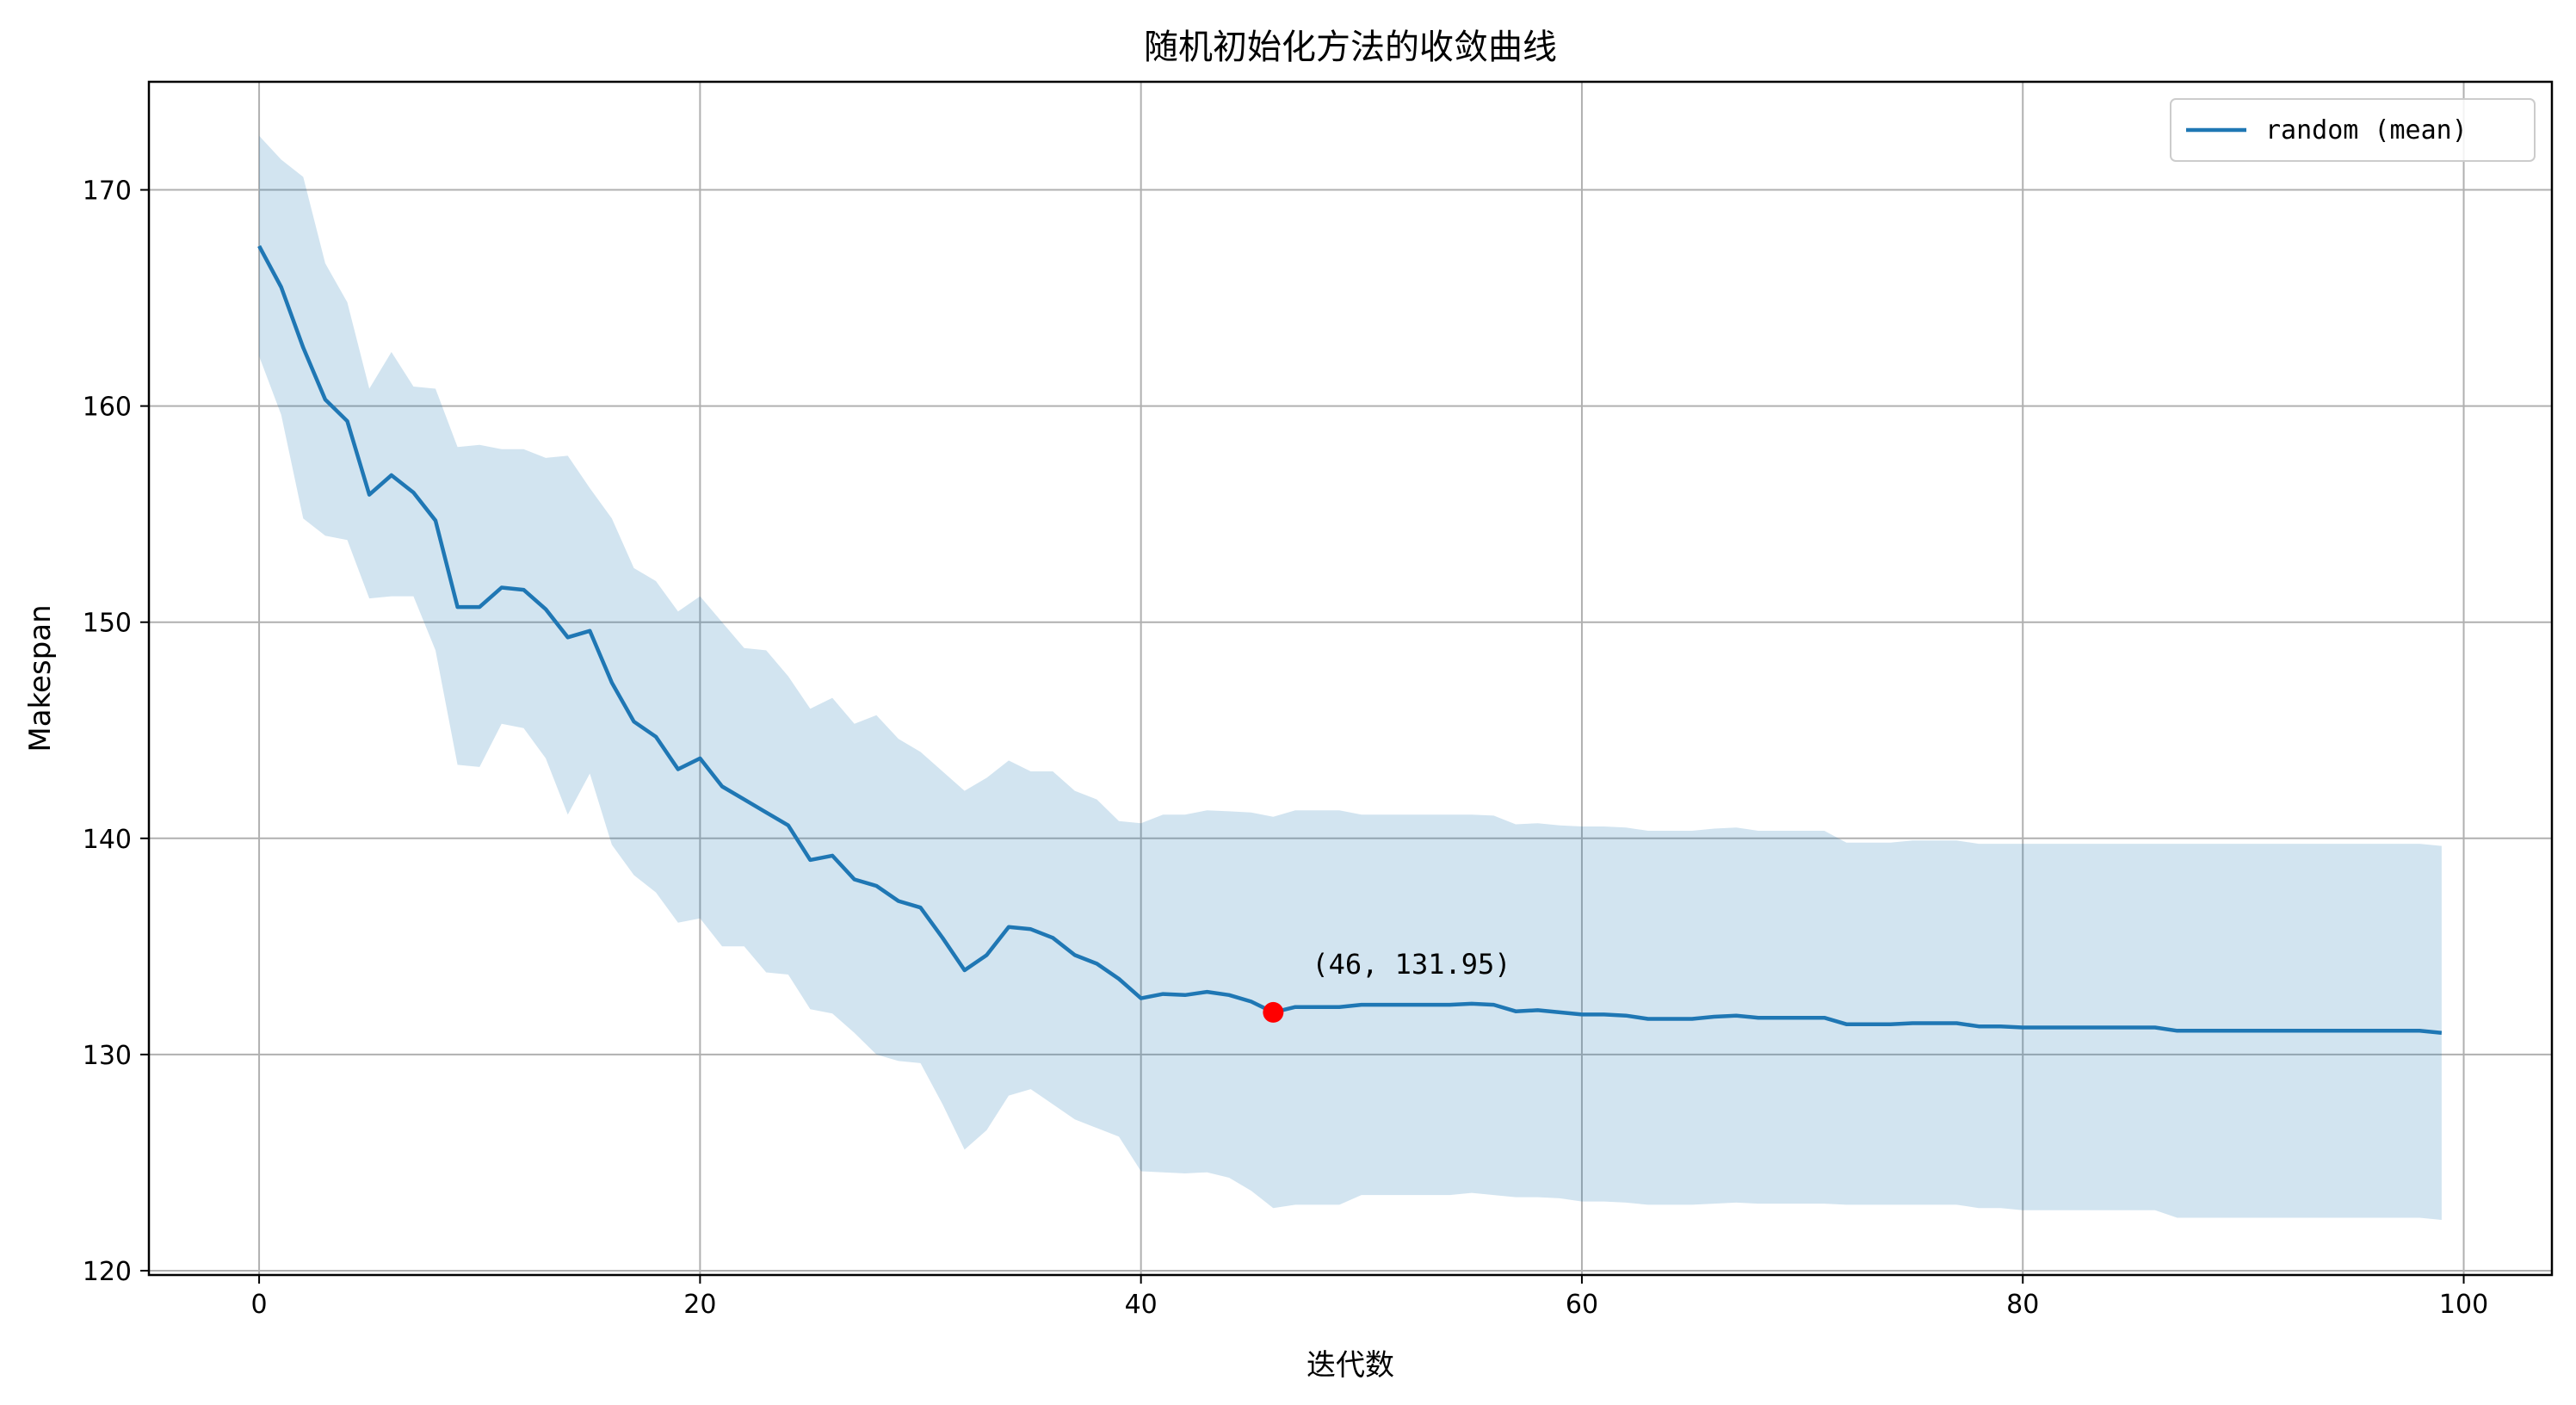 The width and height of the screenshot is (2576, 1405). I want to click on y-axis-label: Makespan, so click(40, 678).